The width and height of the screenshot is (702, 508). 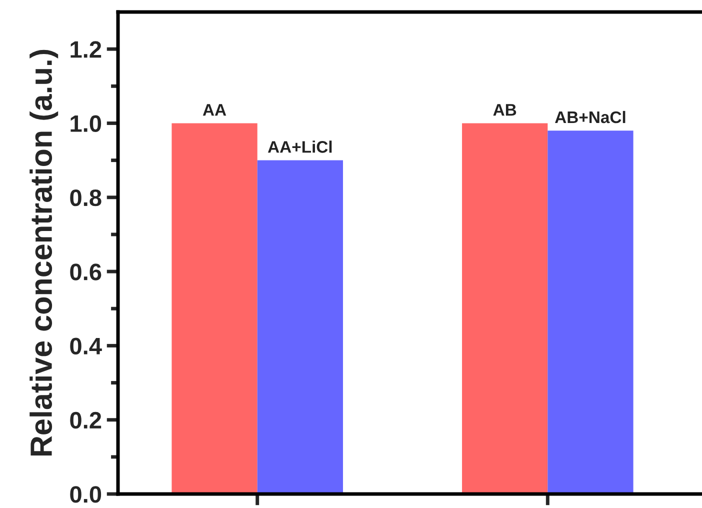 What do you see at coordinates (504, 110) in the screenshot?
I see `data-label: AB` at bounding box center [504, 110].